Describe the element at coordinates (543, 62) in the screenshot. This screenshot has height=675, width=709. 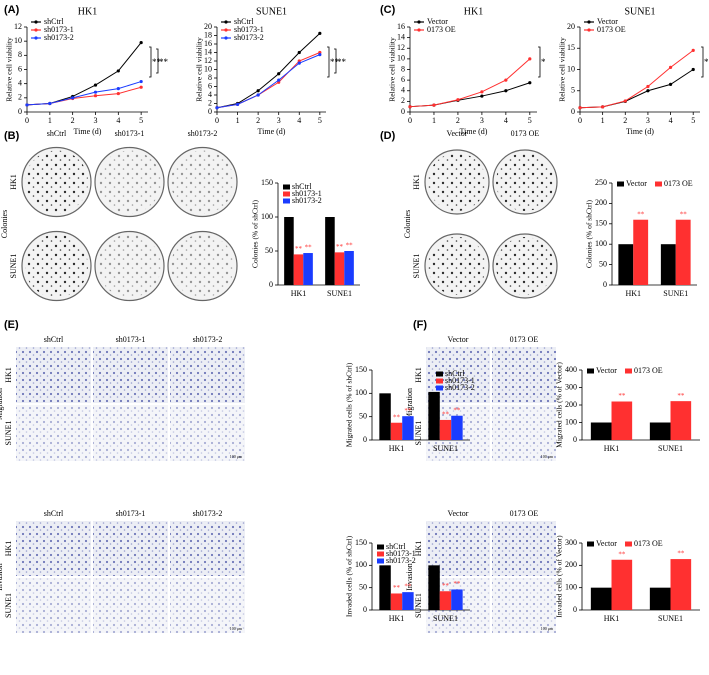
I see `significance-label: *` at that location.